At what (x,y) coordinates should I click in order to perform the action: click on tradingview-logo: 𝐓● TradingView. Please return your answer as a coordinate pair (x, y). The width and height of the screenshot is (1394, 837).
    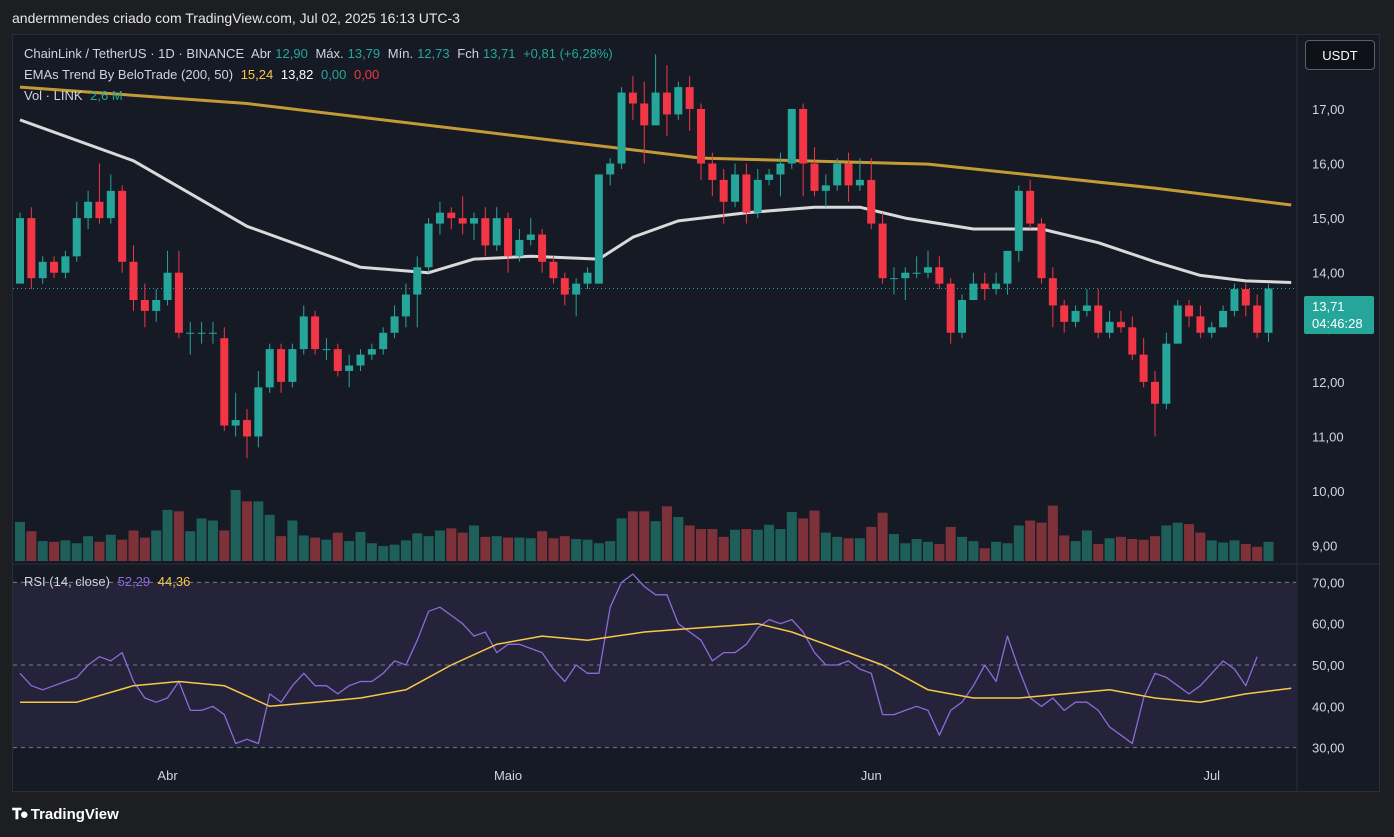
    Looking at the image, I should click on (65, 814).